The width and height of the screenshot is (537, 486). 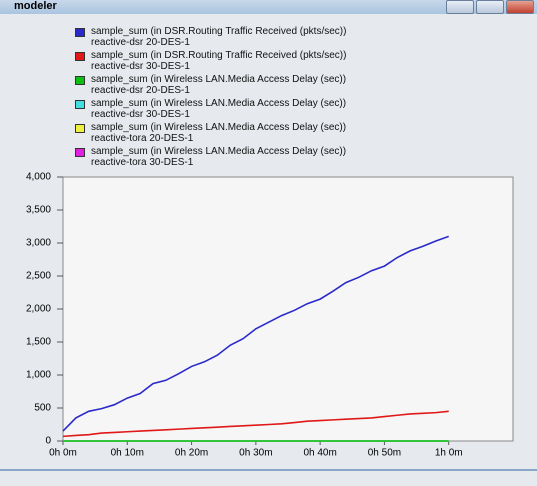 What do you see at coordinates (35, 6) in the screenshot?
I see `window-title: modeler` at bounding box center [35, 6].